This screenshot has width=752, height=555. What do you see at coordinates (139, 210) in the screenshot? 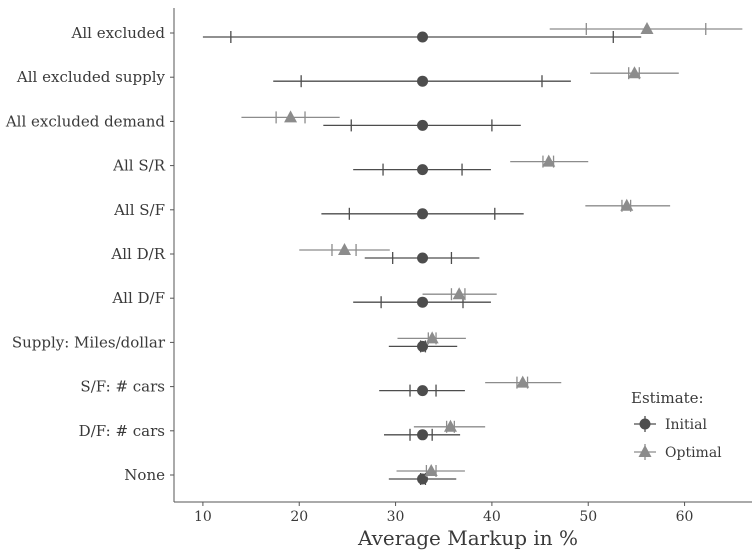
I see `category-label: All S/F` at bounding box center [139, 210].